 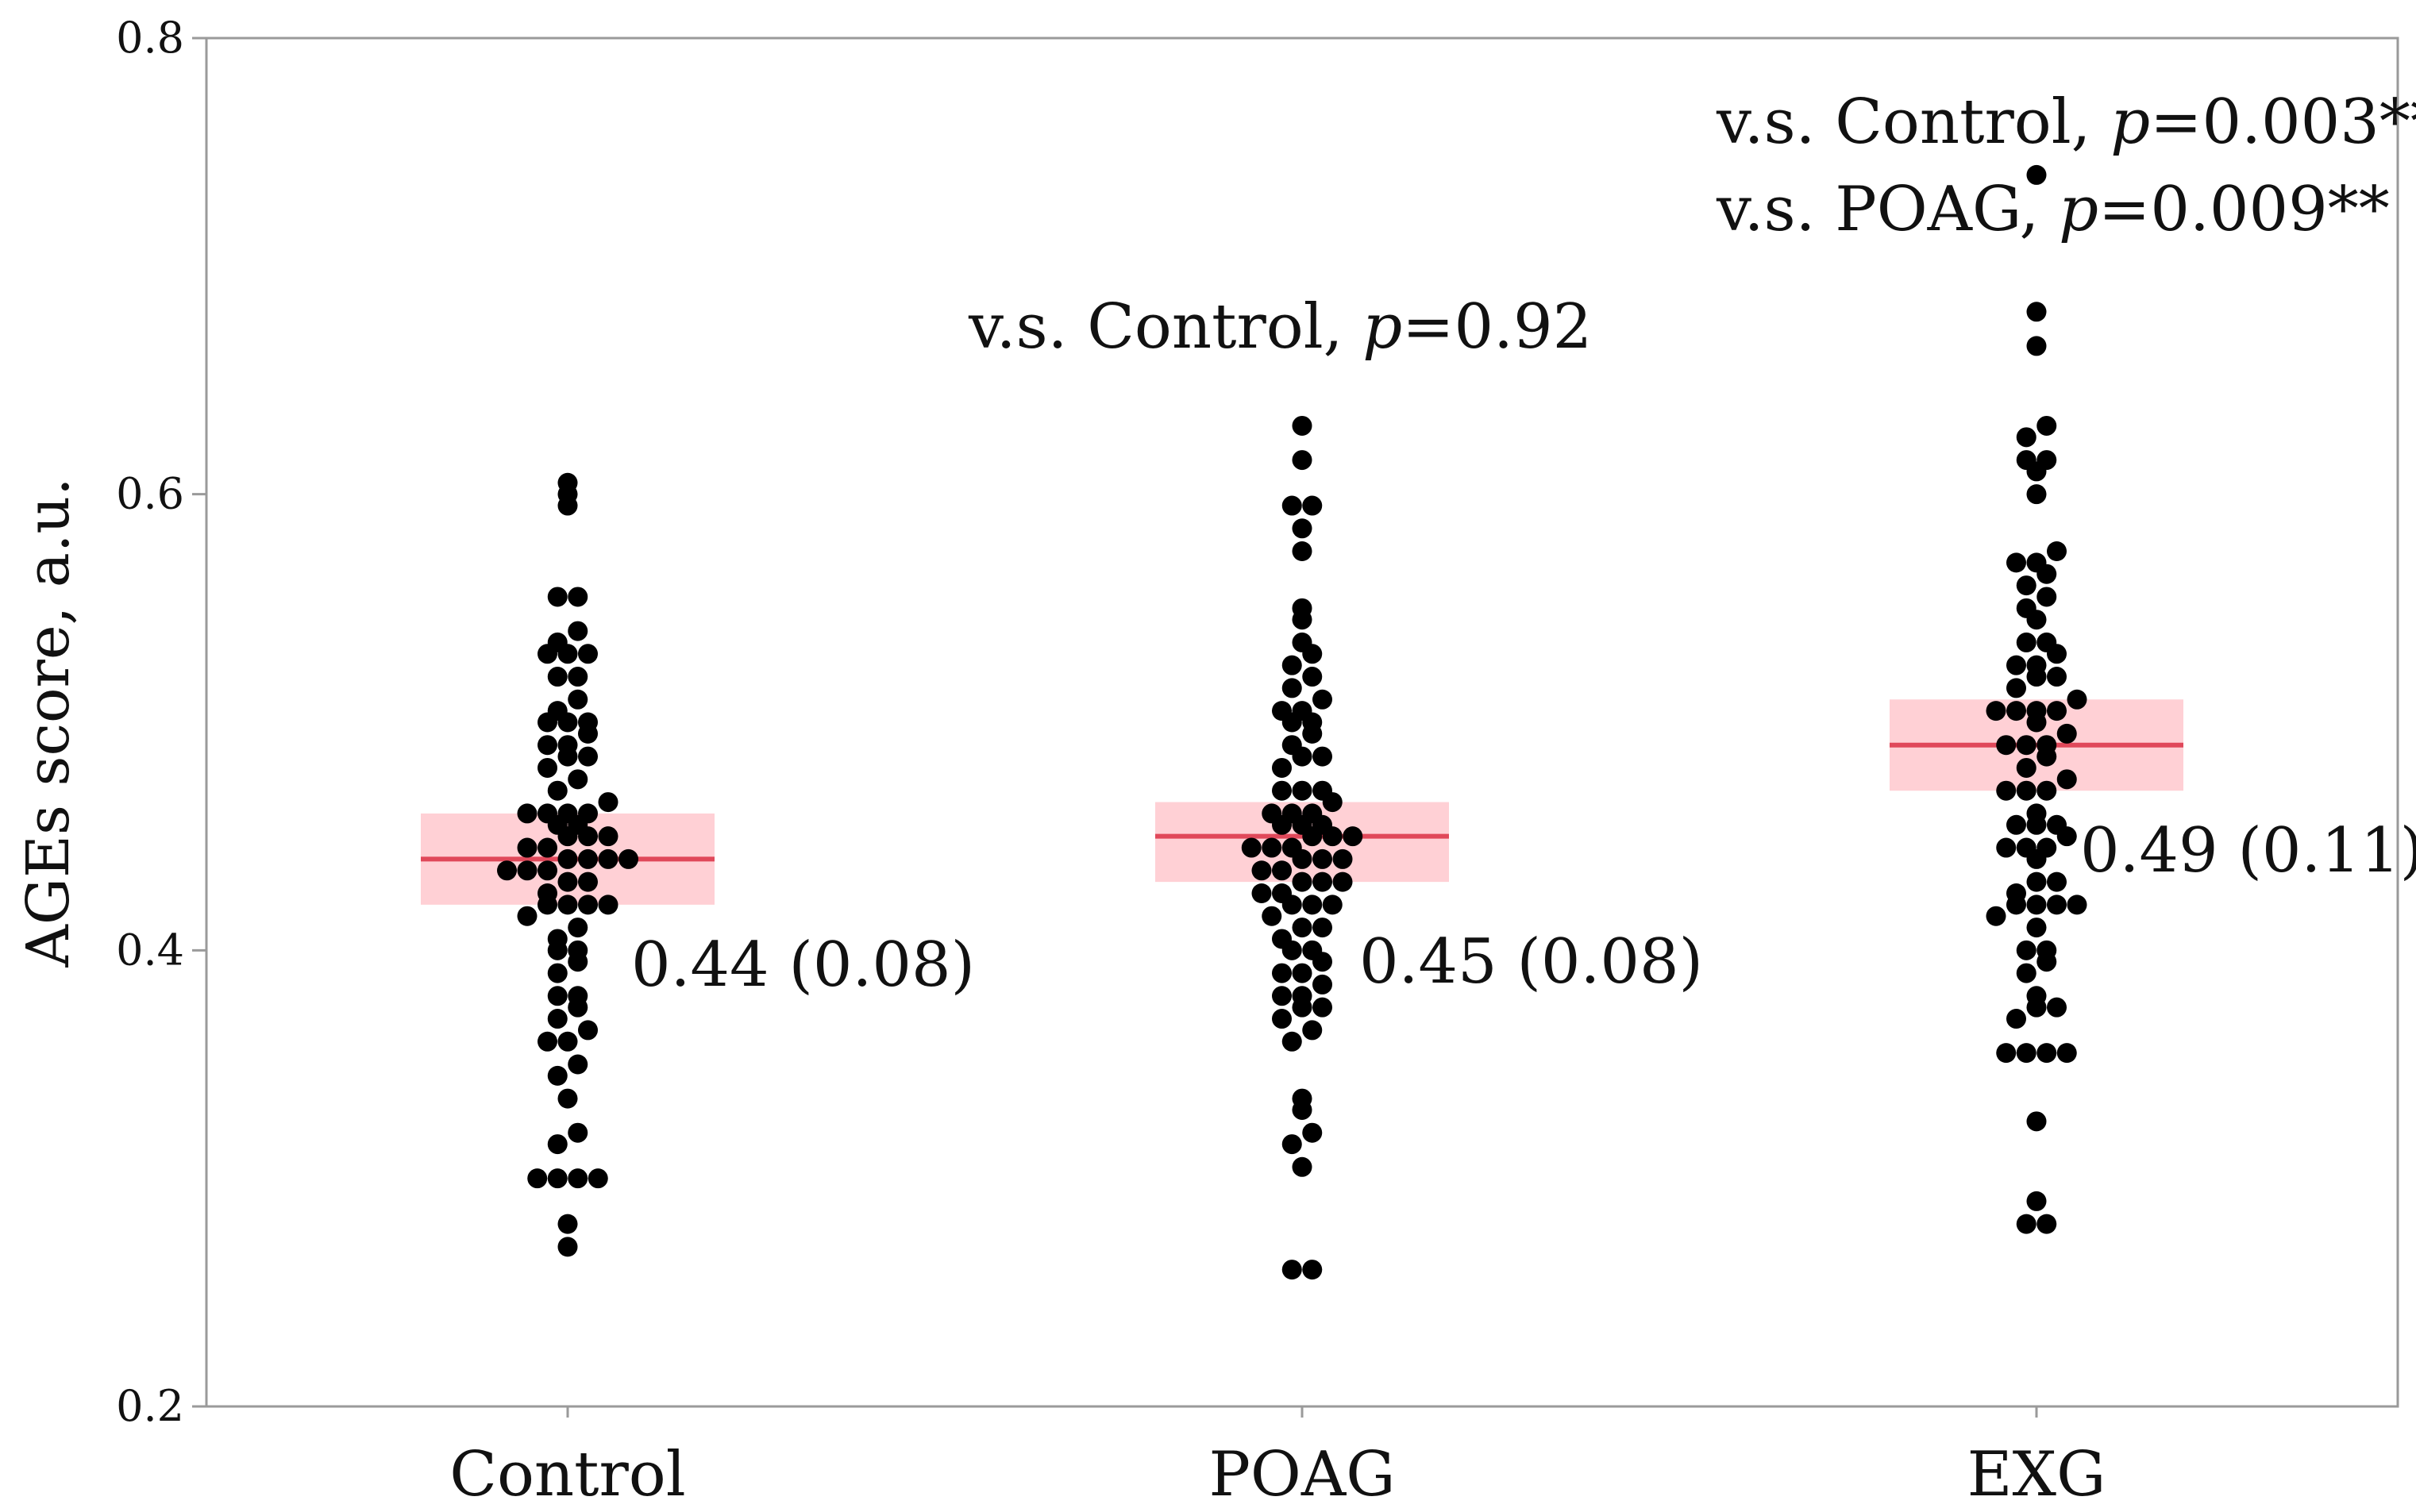 What do you see at coordinates (150, 38) in the screenshot?
I see `y-tick-label: 0.8` at bounding box center [150, 38].